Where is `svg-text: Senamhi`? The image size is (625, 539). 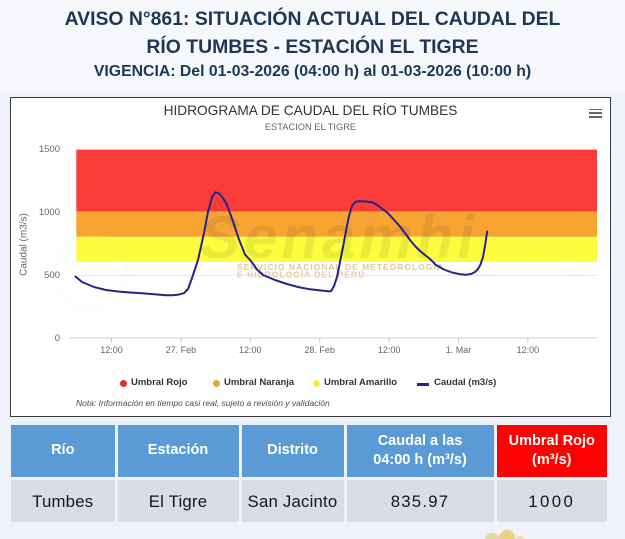 svg-text: Senamhi is located at coordinates (339, 237).